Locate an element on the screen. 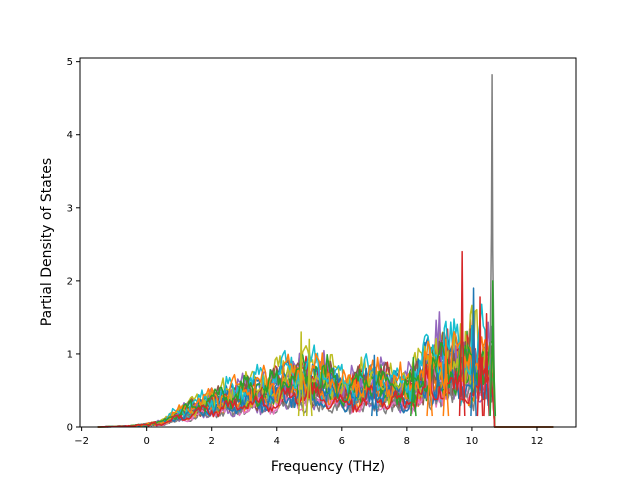 The height and width of the screenshot is (480, 640). x-tick-label: 6 is located at coordinates (342, 441).